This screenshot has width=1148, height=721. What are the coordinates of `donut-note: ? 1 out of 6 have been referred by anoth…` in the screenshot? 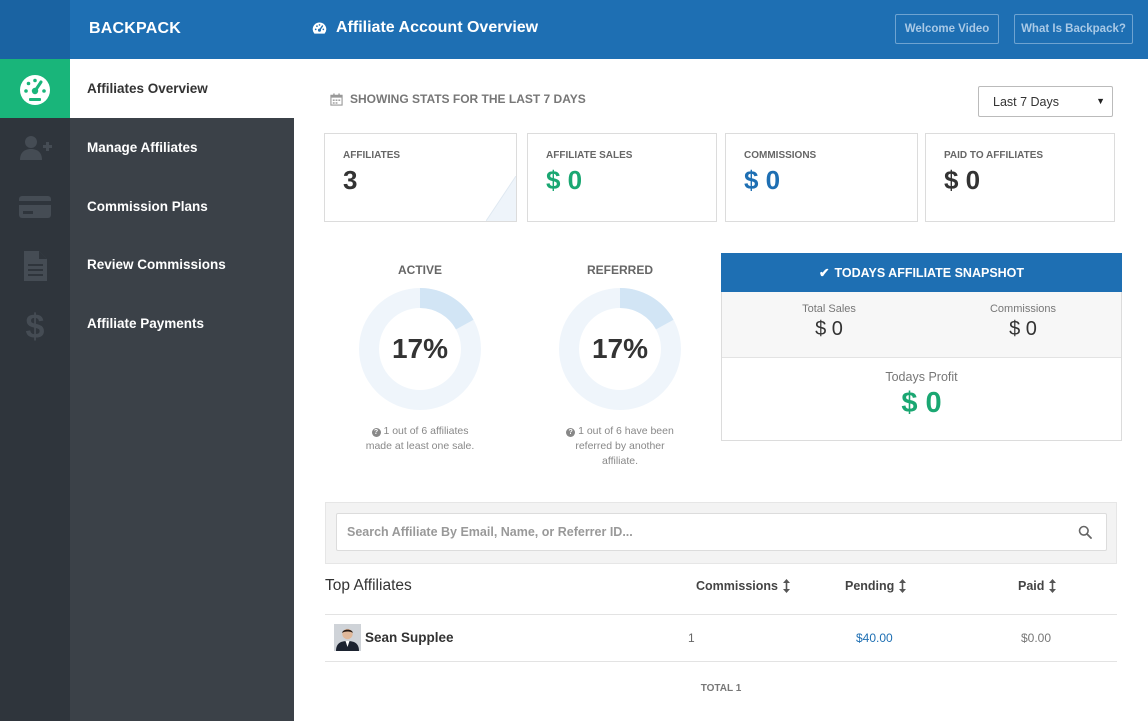 It's located at (620, 446).